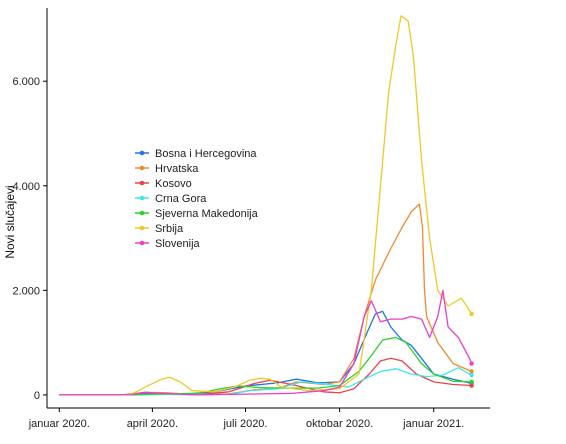 Image resolution: width=566 pixels, height=444 pixels. I want to click on series-end-point-crna-gora, so click(471, 375).